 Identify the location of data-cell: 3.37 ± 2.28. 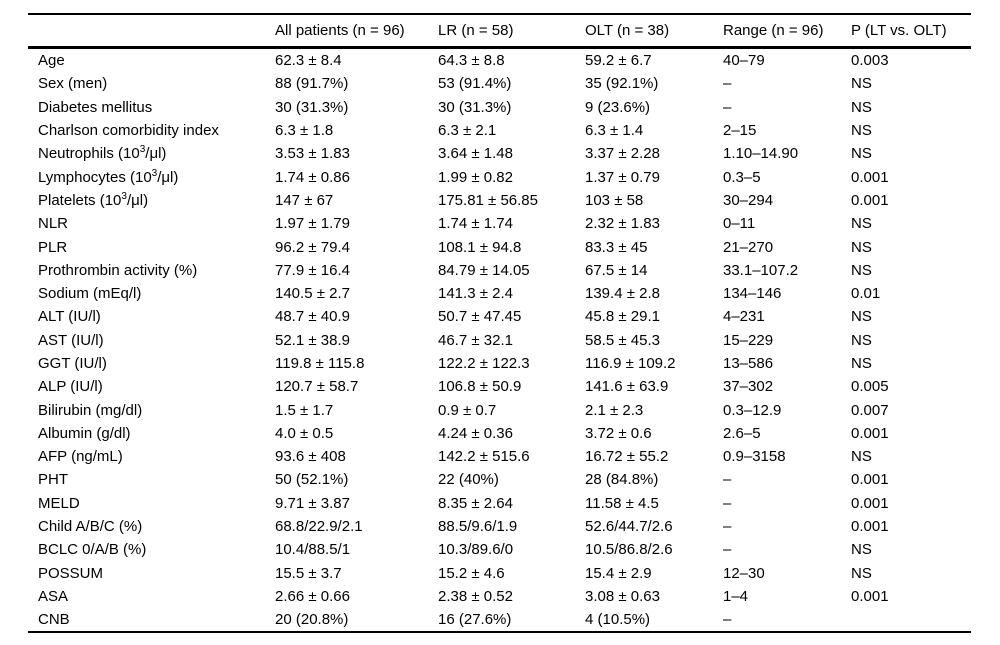
(622, 154).